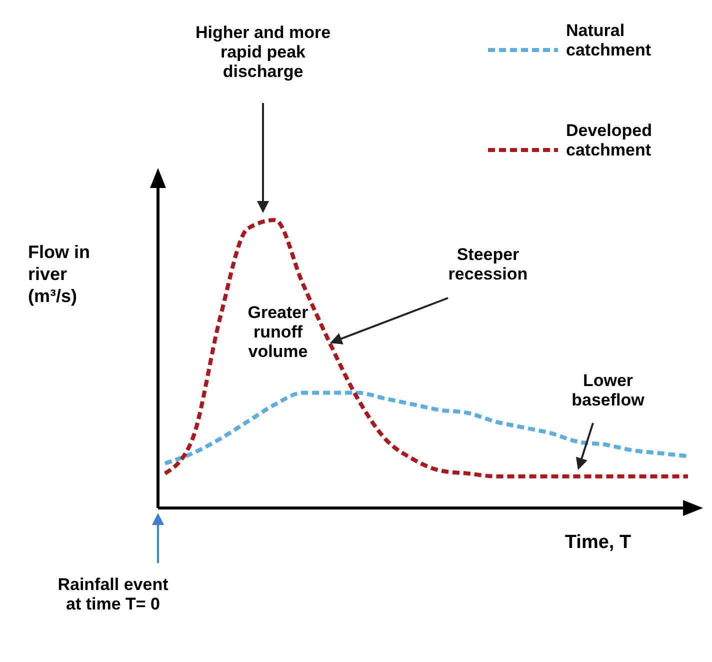 Image resolution: width=712 pixels, height=662 pixels. I want to click on annotation: Lower baseflow, so click(609, 390).